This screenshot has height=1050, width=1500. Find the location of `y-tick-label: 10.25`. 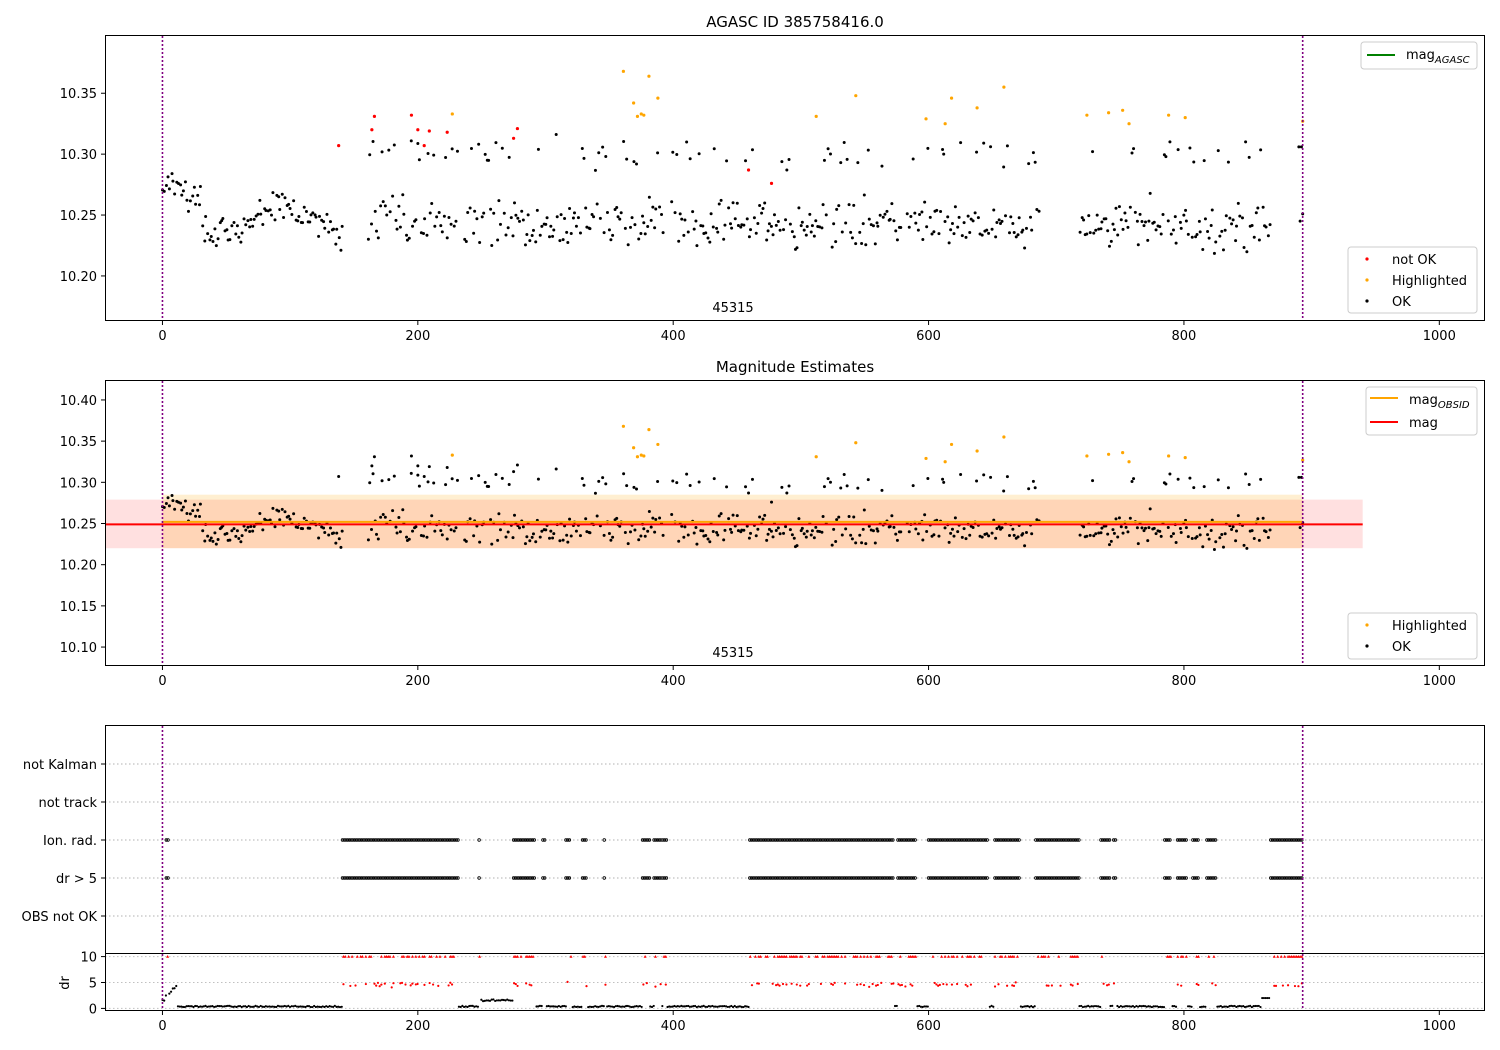

y-tick-label: 10.25 is located at coordinates (78, 216).